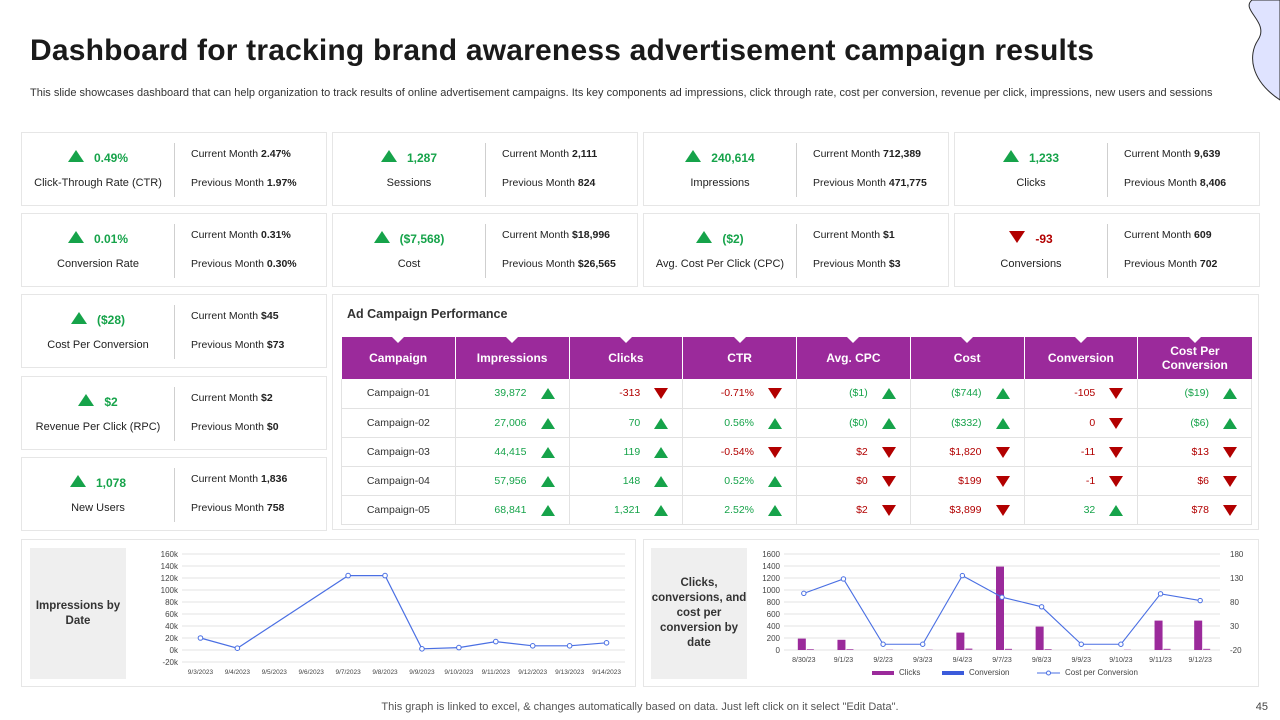 The height and width of the screenshot is (720, 1280). I want to click on kpi-value-line: 1,287, so click(409, 158).